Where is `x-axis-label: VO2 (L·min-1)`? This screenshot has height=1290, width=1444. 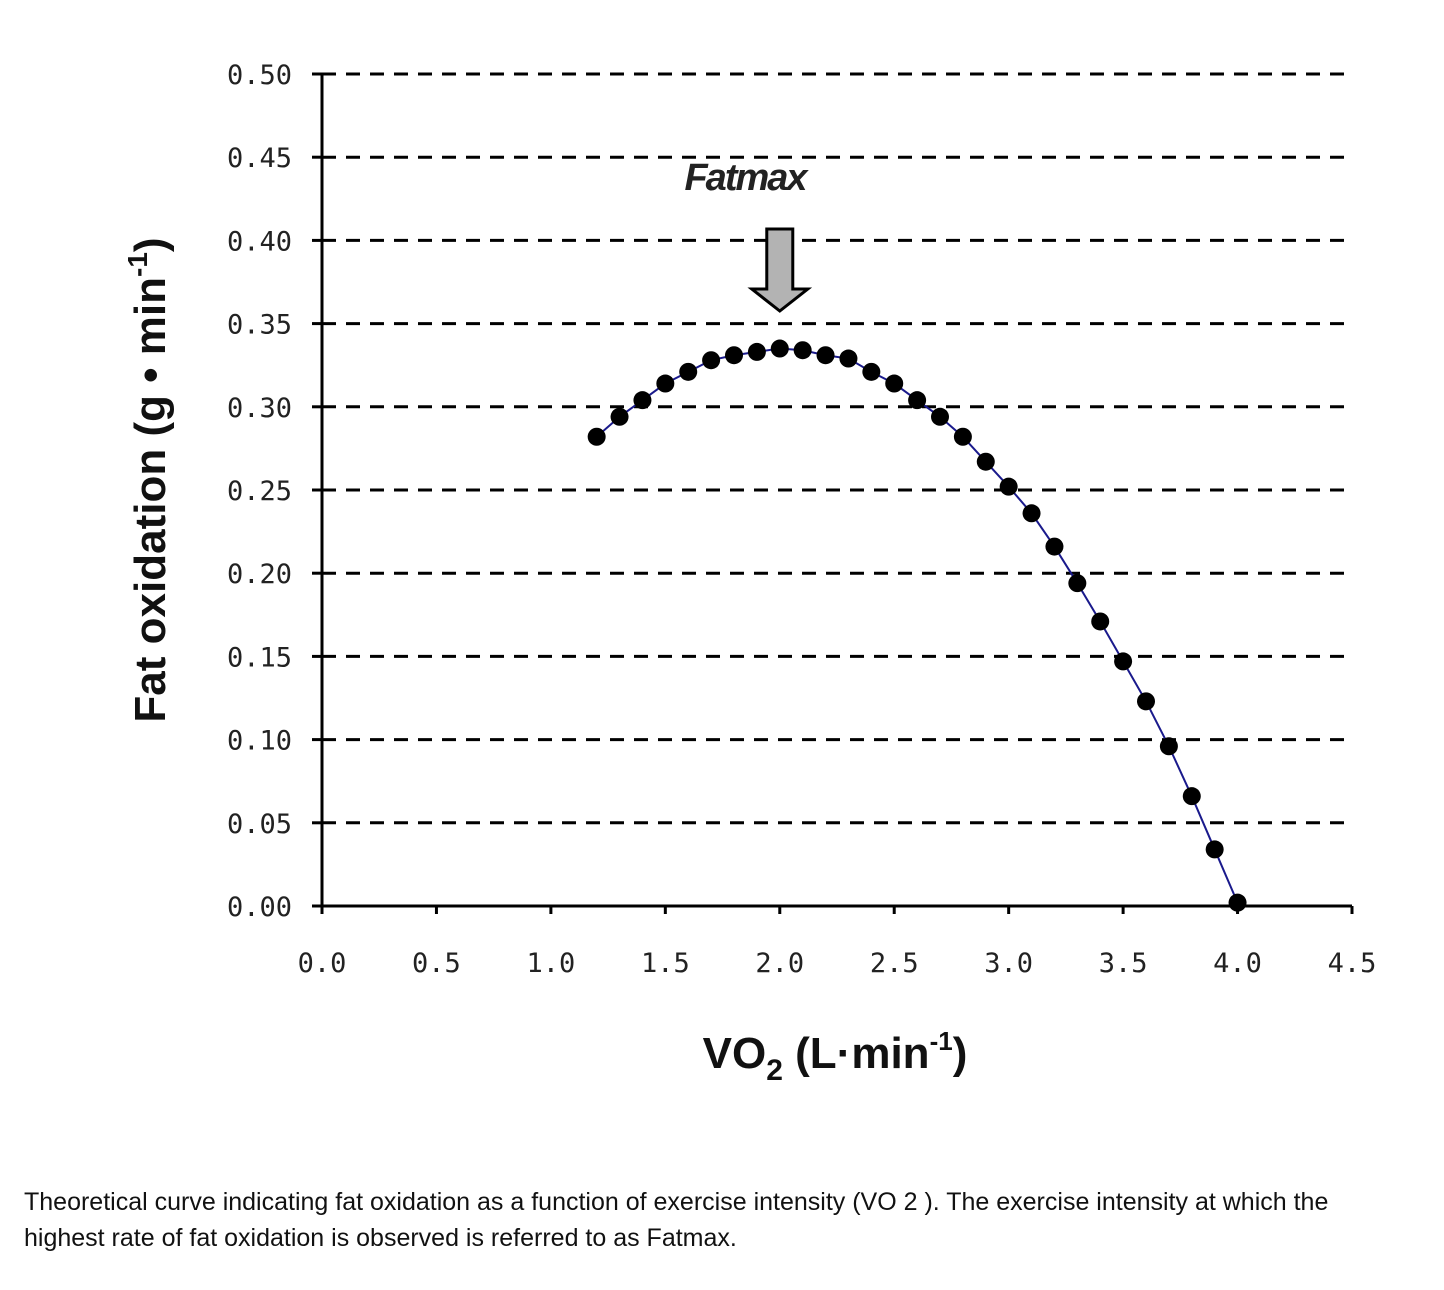
x-axis-label: VO2 (L·min-1) is located at coordinates (835, 1056).